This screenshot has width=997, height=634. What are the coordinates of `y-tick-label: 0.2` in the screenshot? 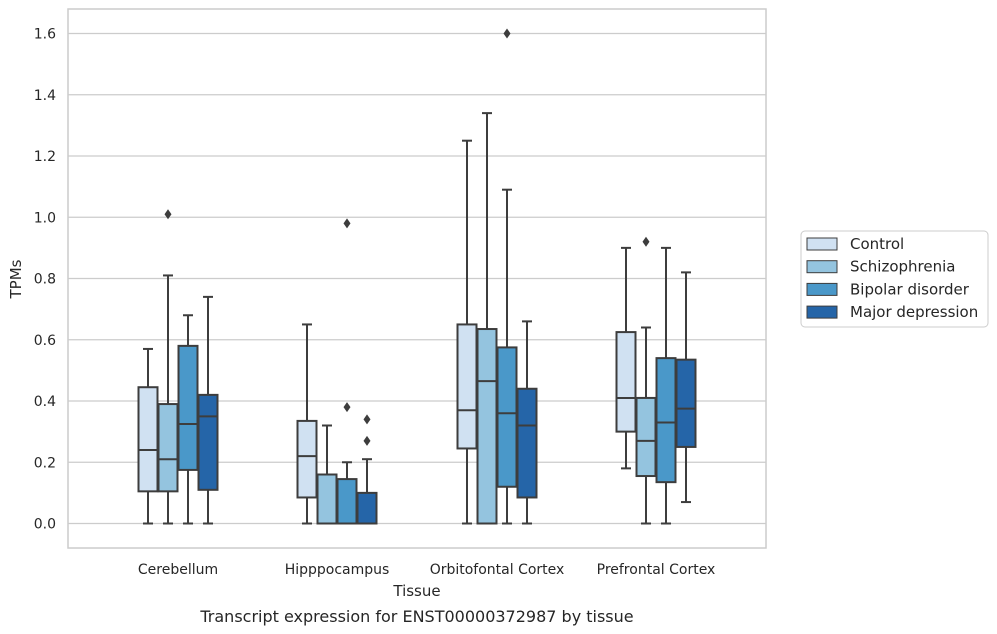 It's located at (45, 463).